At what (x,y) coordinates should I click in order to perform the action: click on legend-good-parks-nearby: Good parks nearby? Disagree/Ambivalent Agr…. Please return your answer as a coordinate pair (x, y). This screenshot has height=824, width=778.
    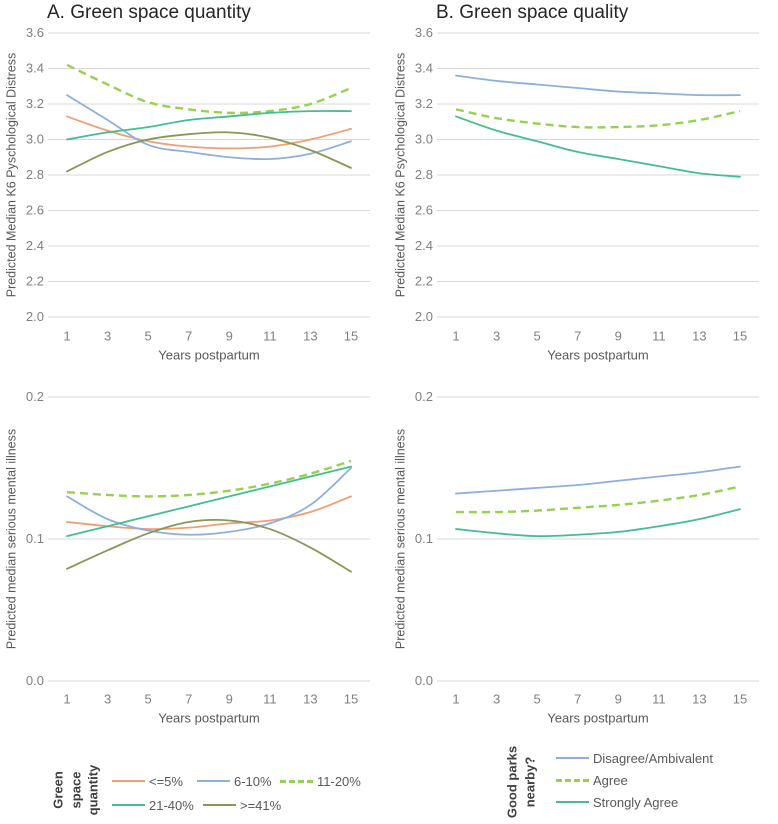
    Looking at the image, I should click on (583, 782).